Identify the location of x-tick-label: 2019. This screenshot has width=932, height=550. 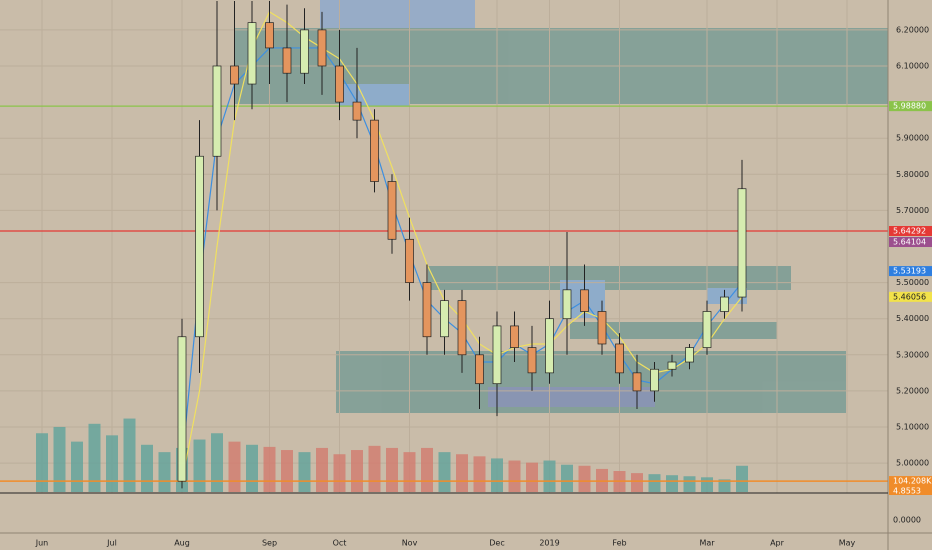
(549, 543).